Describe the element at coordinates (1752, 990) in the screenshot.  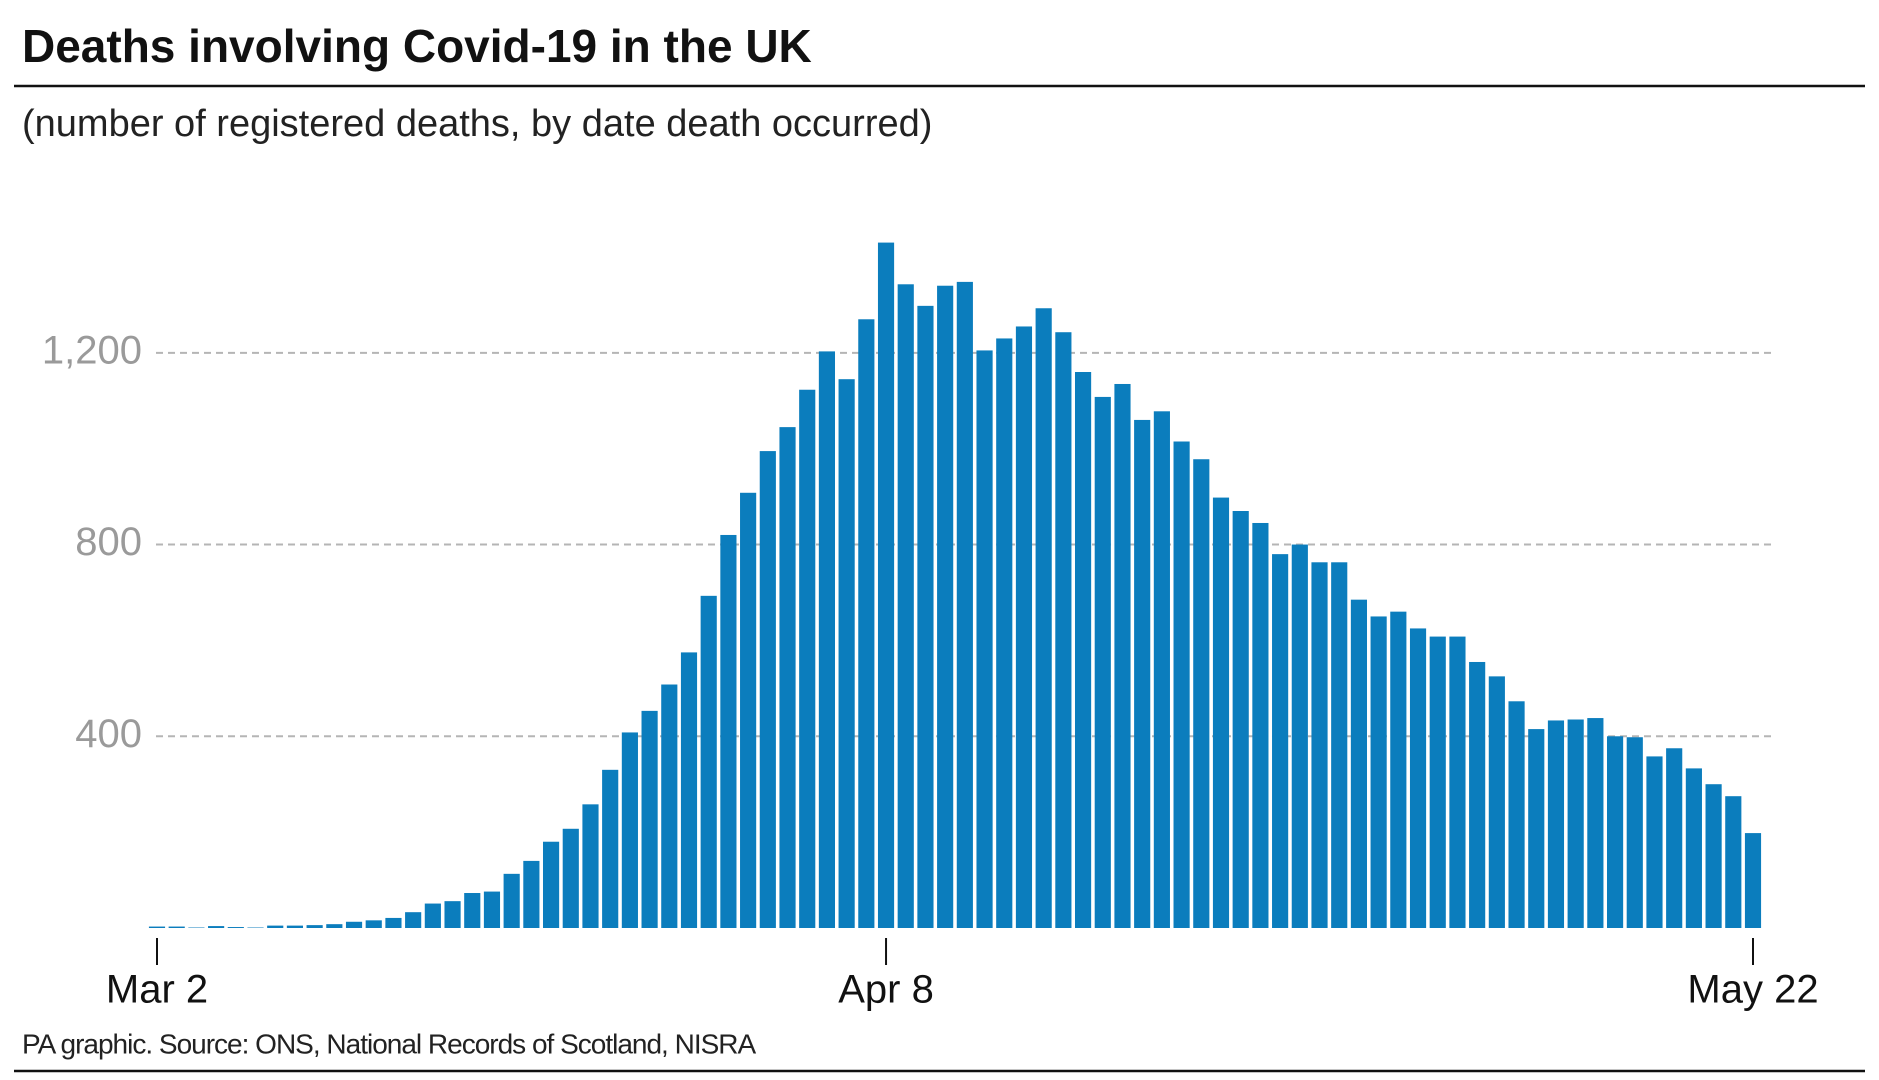
I see `x-tick-label: May 22` at that location.